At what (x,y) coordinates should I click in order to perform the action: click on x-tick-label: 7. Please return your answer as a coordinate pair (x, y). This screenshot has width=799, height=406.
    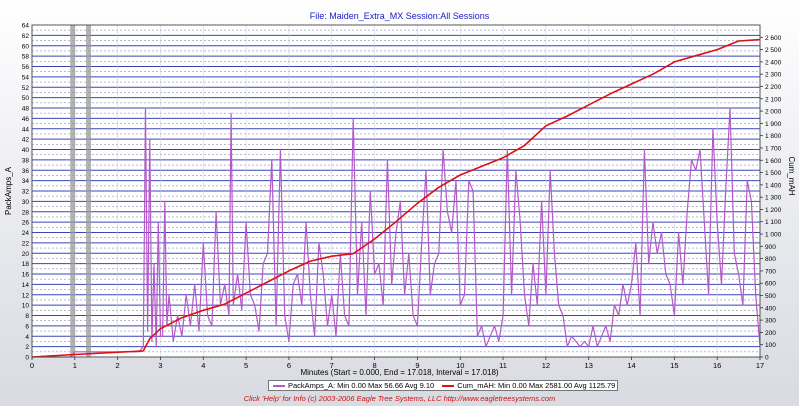
    Looking at the image, I should click on (332, 365).